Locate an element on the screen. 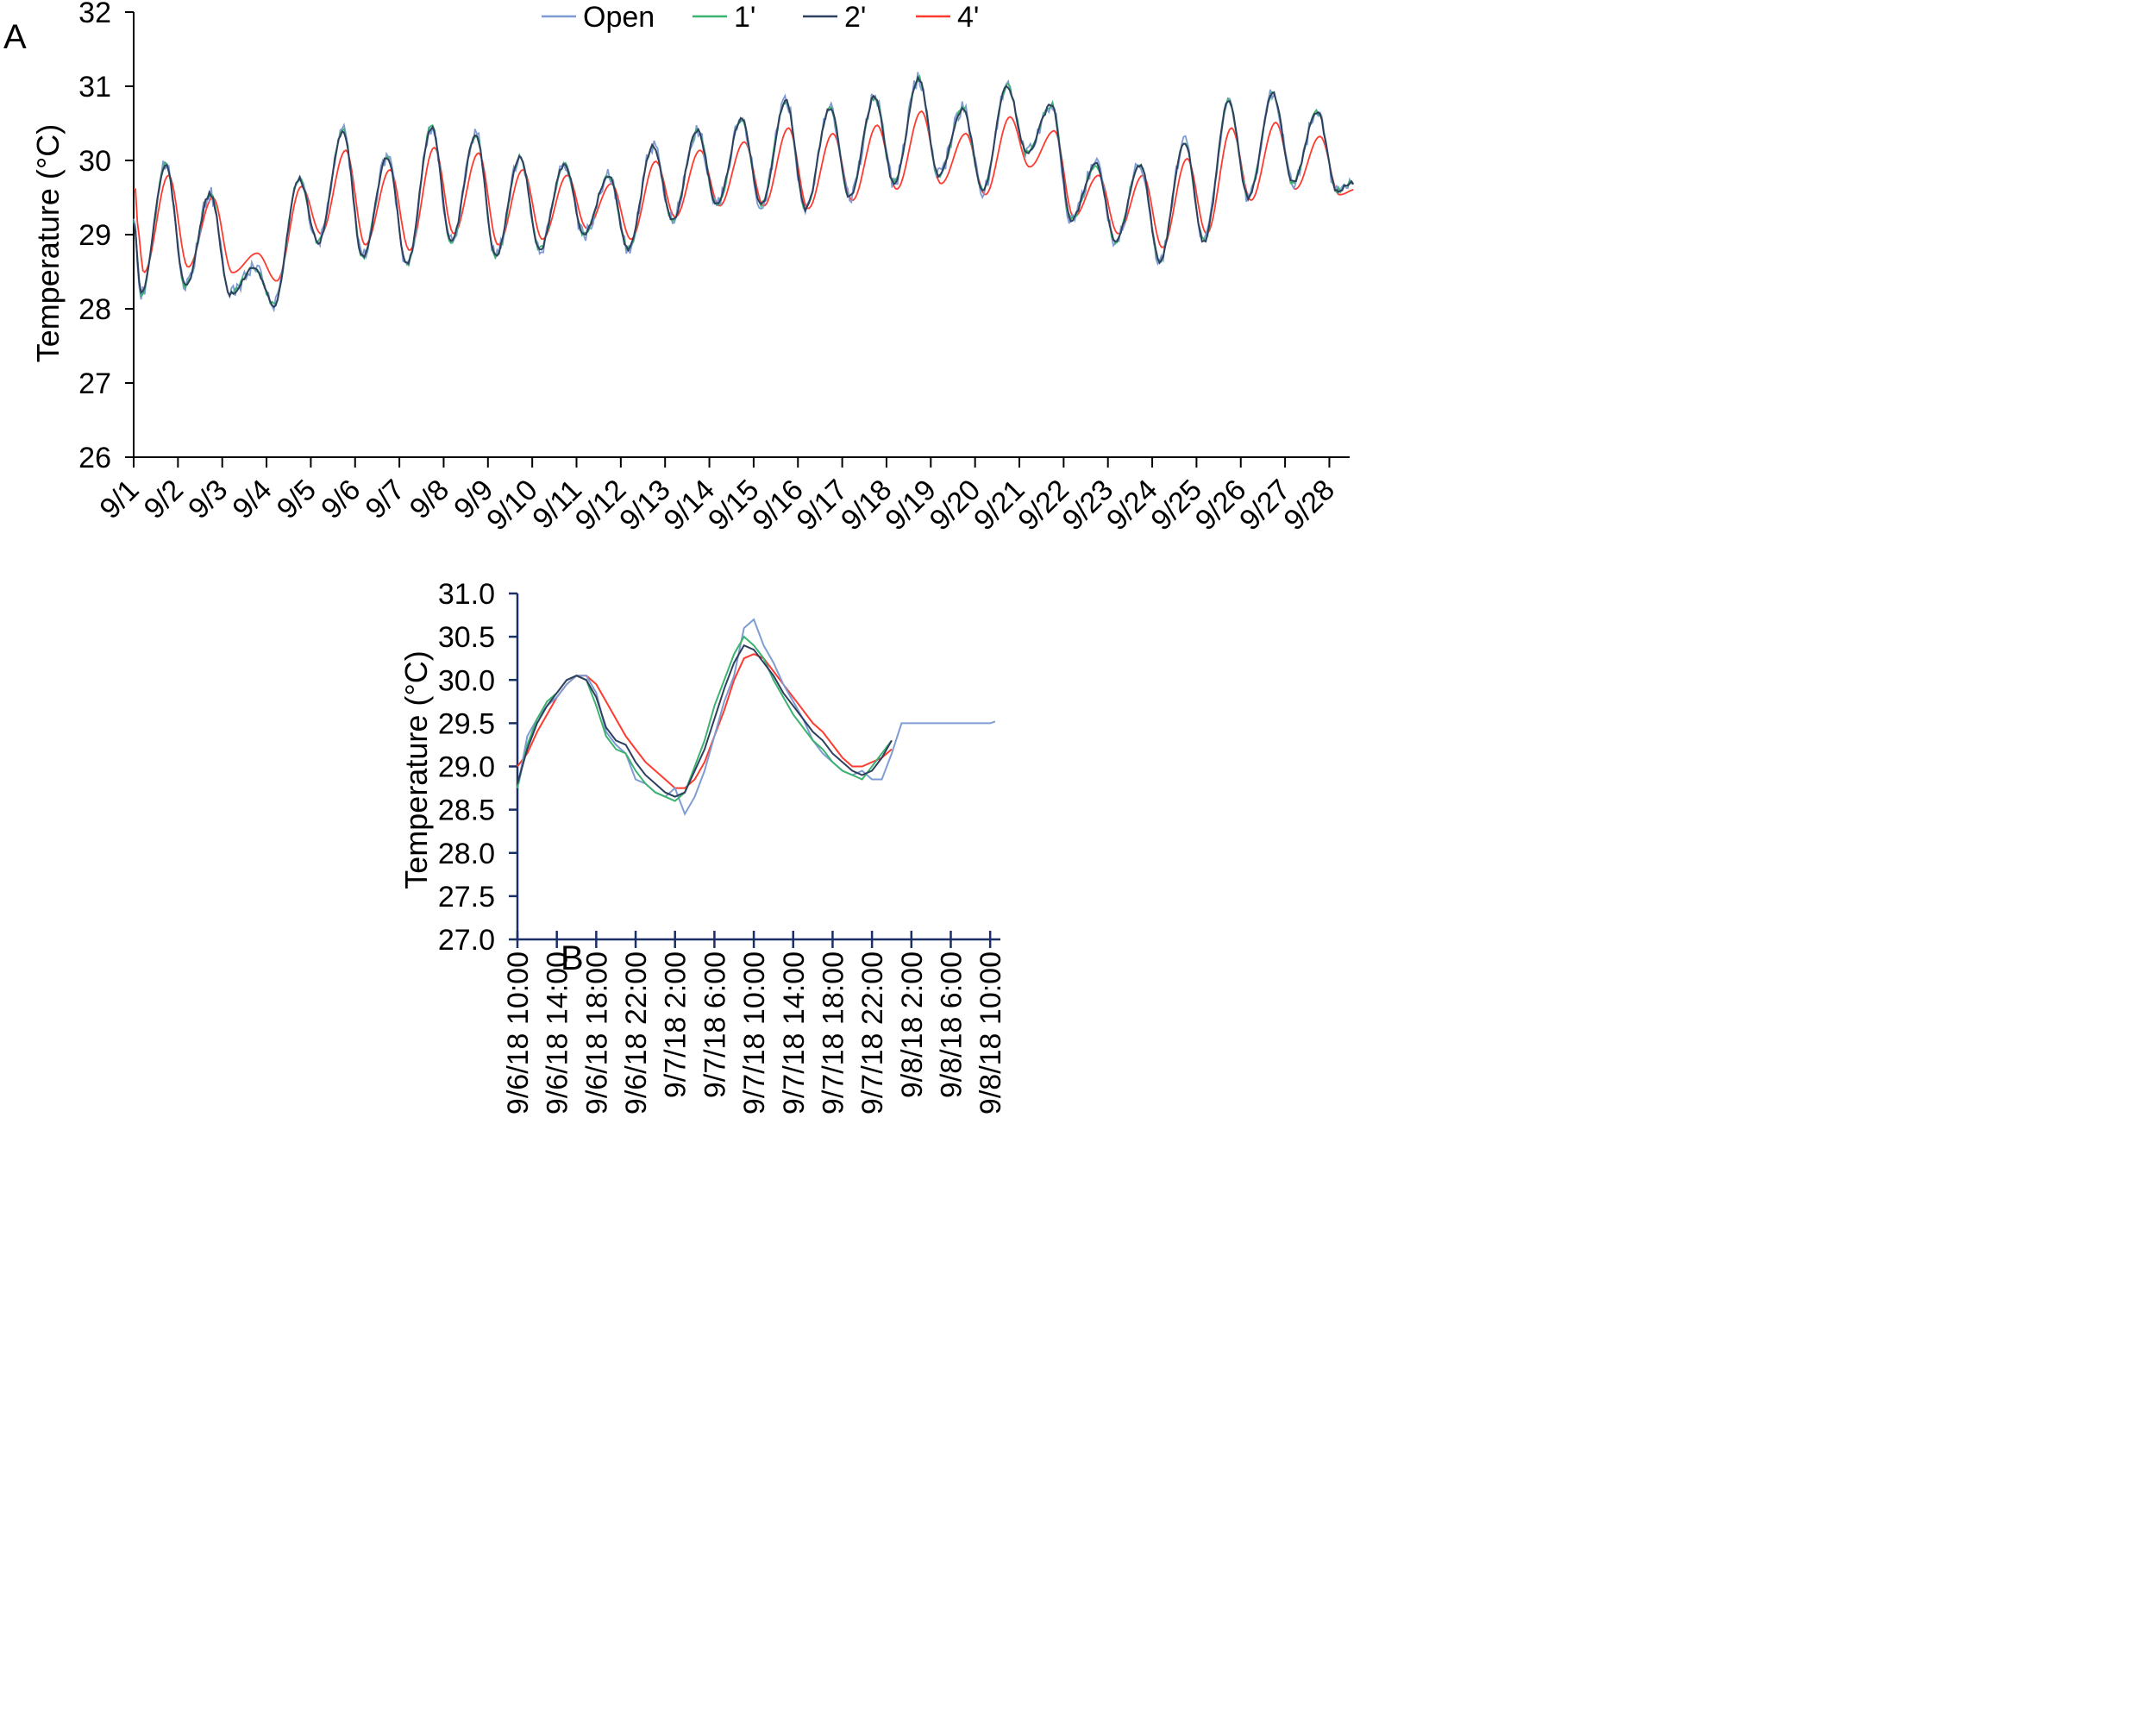  a-series-line-1ft is located at coordinates (743, 190).